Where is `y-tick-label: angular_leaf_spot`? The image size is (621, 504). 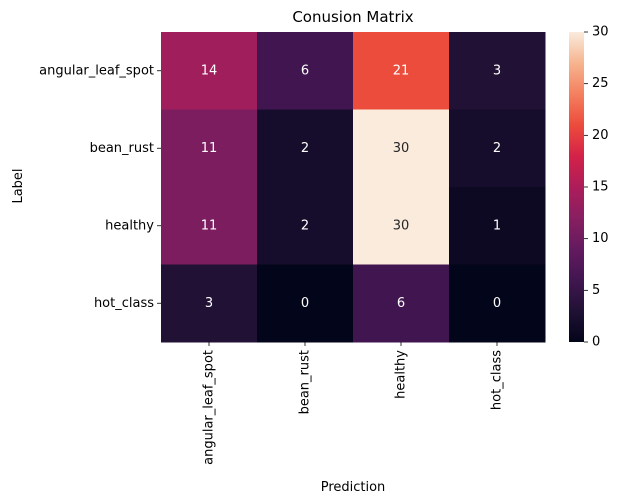
y-tick-label: angular_leaf_spot is located at coordinates (96, 70).